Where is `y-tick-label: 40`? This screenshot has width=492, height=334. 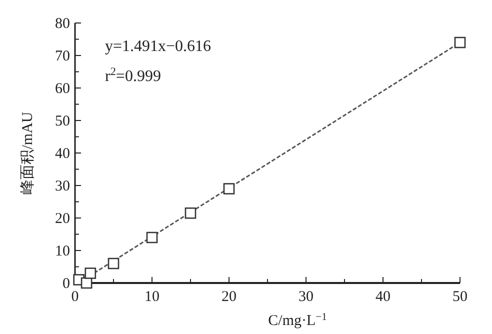
y-tick-label: 40 is located at coordinates (62, 154).